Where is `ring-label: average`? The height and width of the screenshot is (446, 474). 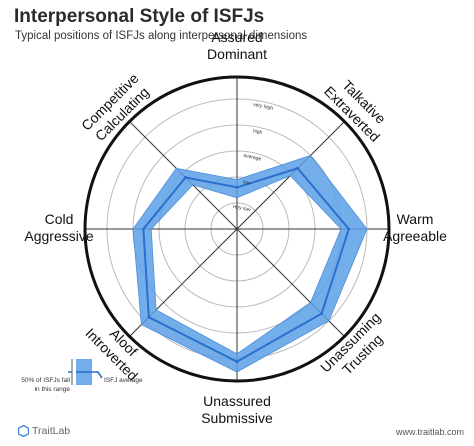
ring-label: average is located at coordinates (252, 158).